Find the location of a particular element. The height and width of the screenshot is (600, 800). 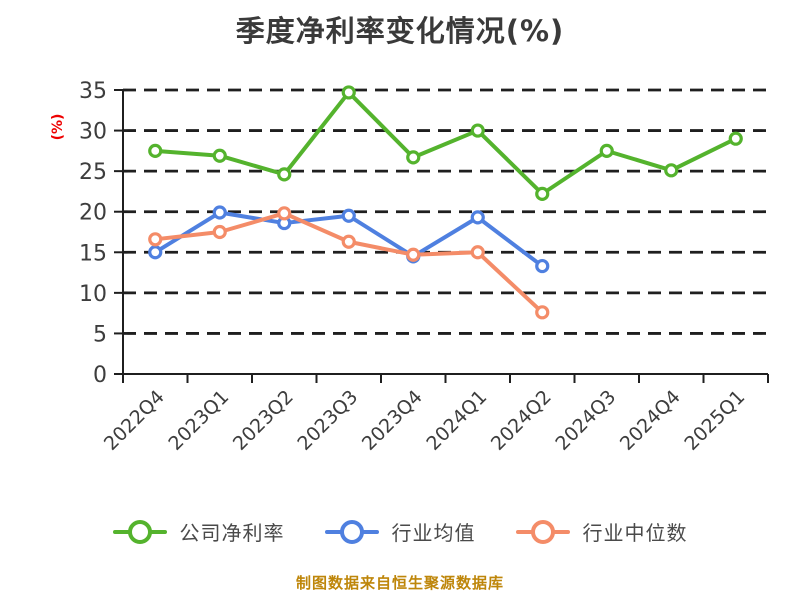

x-tick-label: 2024Q1 is located at coordinates (456, 420).